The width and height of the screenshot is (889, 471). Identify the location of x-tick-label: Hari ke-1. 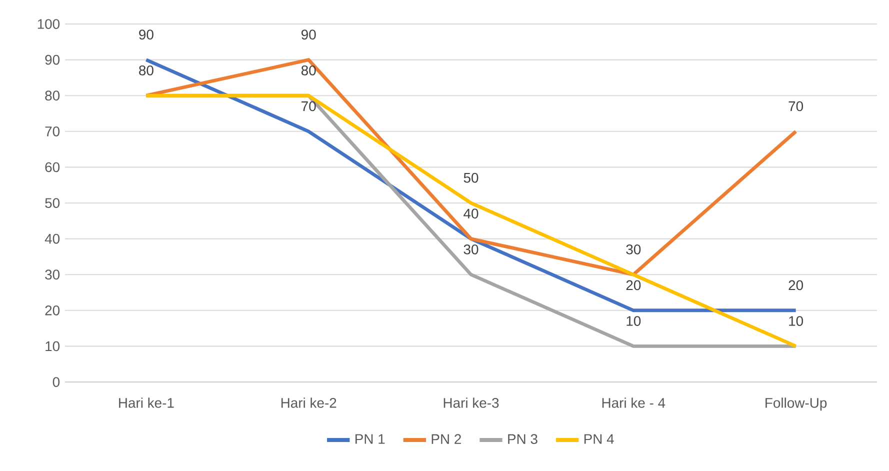
(146, 403).